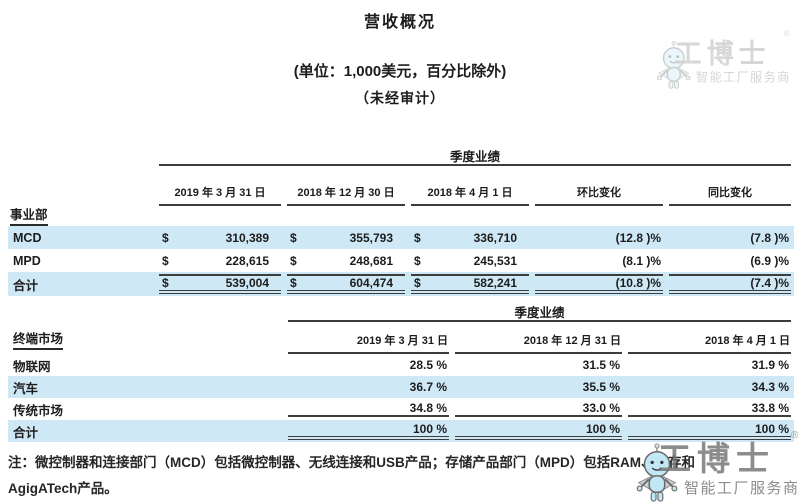  Describe the element at coordinates (371, 237) in the screenshot. I see `amount-value: 355,793` at that location.